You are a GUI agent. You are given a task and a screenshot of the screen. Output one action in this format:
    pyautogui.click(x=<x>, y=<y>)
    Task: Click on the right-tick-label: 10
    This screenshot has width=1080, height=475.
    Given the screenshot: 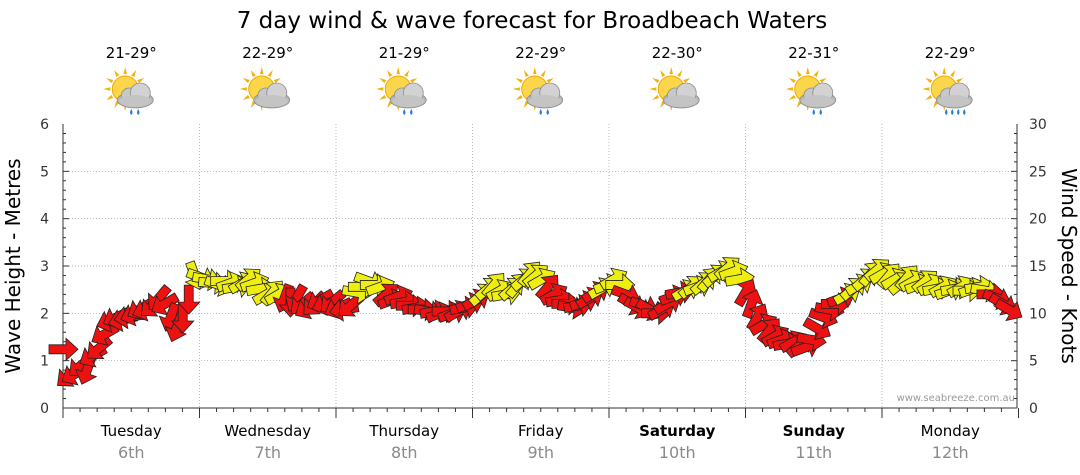 What is the action you would take?
    pyautogui.click(x=1038, y=314)
    